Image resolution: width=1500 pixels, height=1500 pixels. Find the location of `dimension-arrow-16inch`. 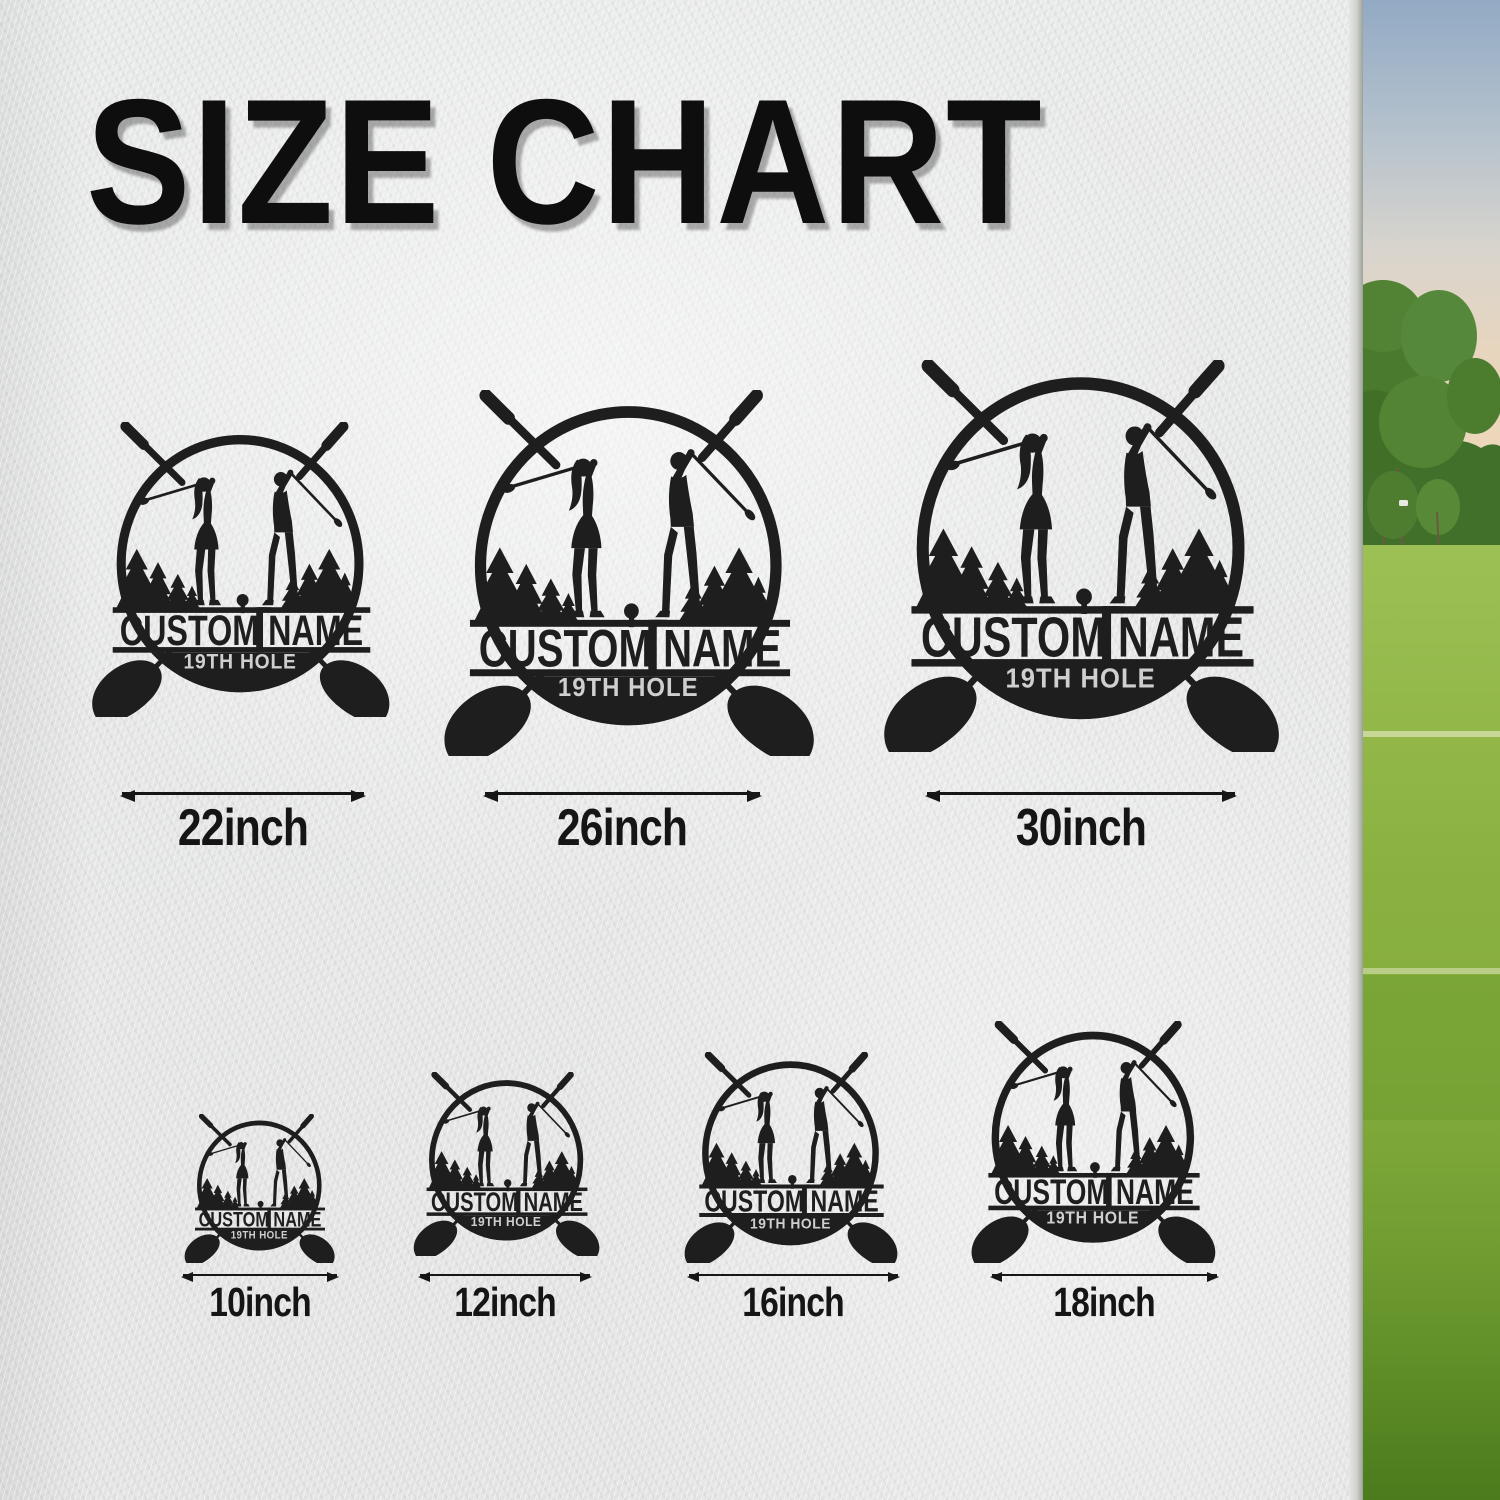

dimension-arrow-16inch is located at coordinates (793, 1277).